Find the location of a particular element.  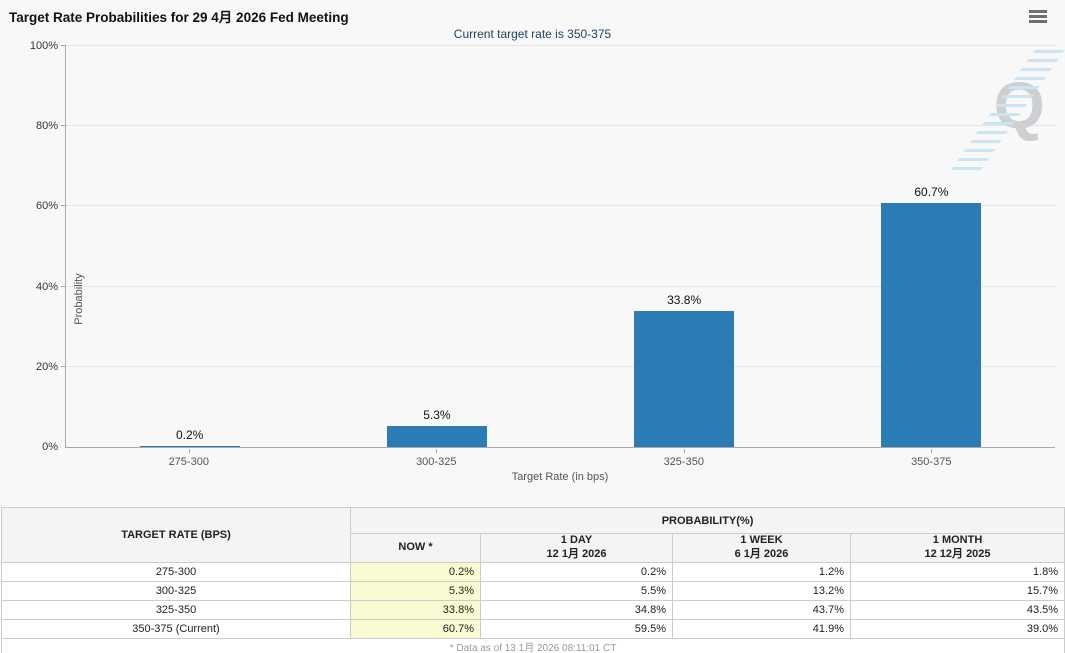

table-row: 300-325 5.3% 5.5% 13.2% 15.7% is located at coordinates (533, 590).